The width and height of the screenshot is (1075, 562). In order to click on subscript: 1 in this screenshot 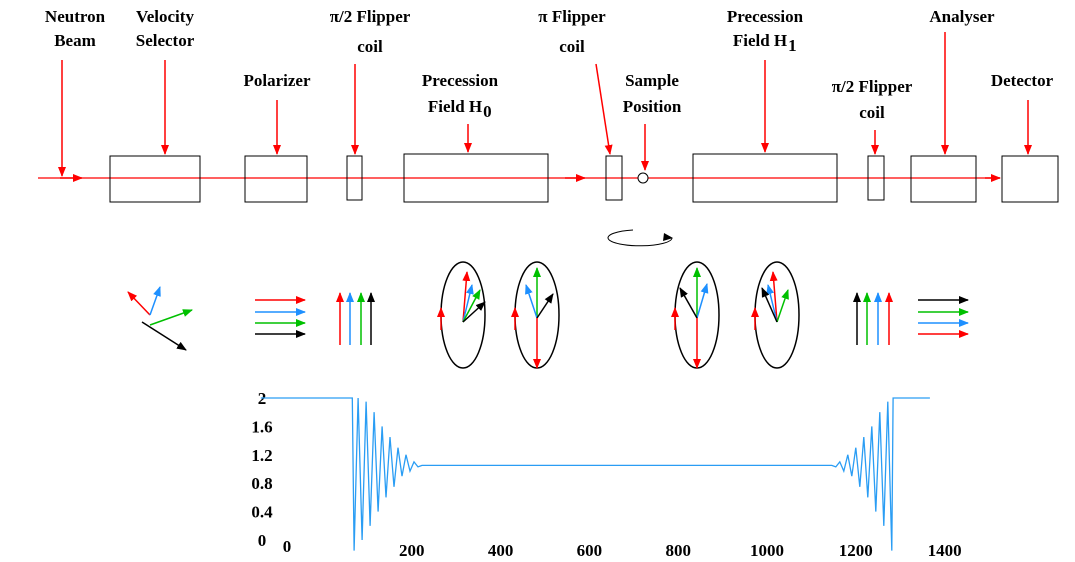, I will do `click(792, 45)`.